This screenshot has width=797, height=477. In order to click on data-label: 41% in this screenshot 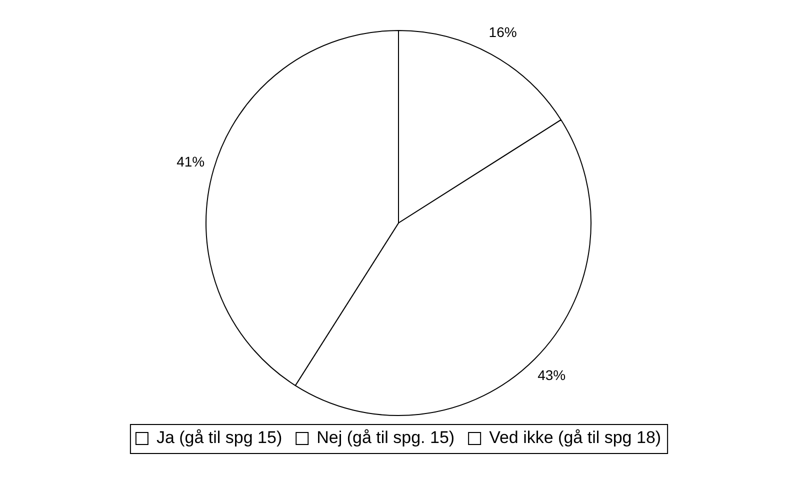, I will do `click(190, 161)`.